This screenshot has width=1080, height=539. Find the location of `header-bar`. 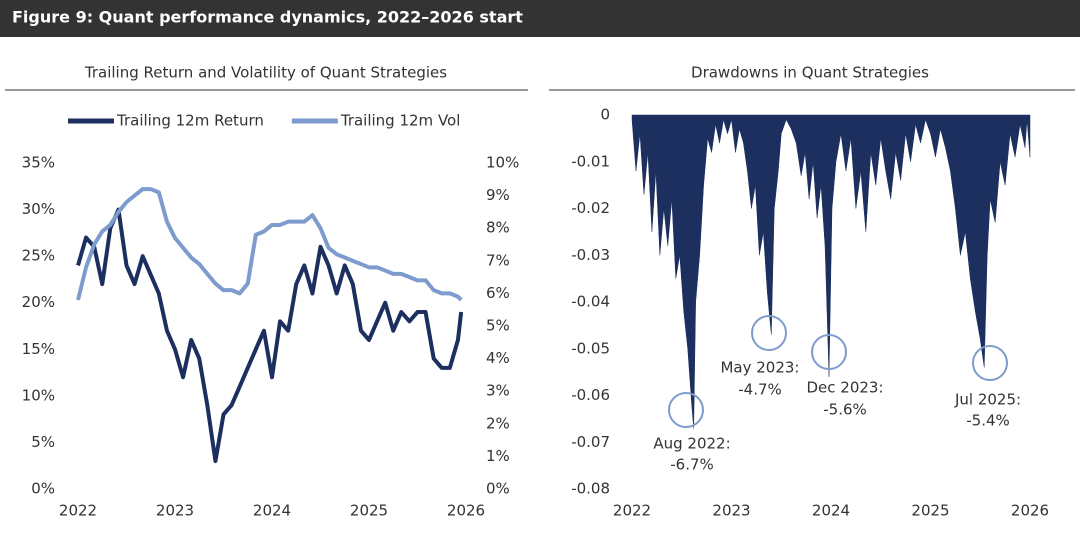

header-bar is located at coordinates (540, 18).